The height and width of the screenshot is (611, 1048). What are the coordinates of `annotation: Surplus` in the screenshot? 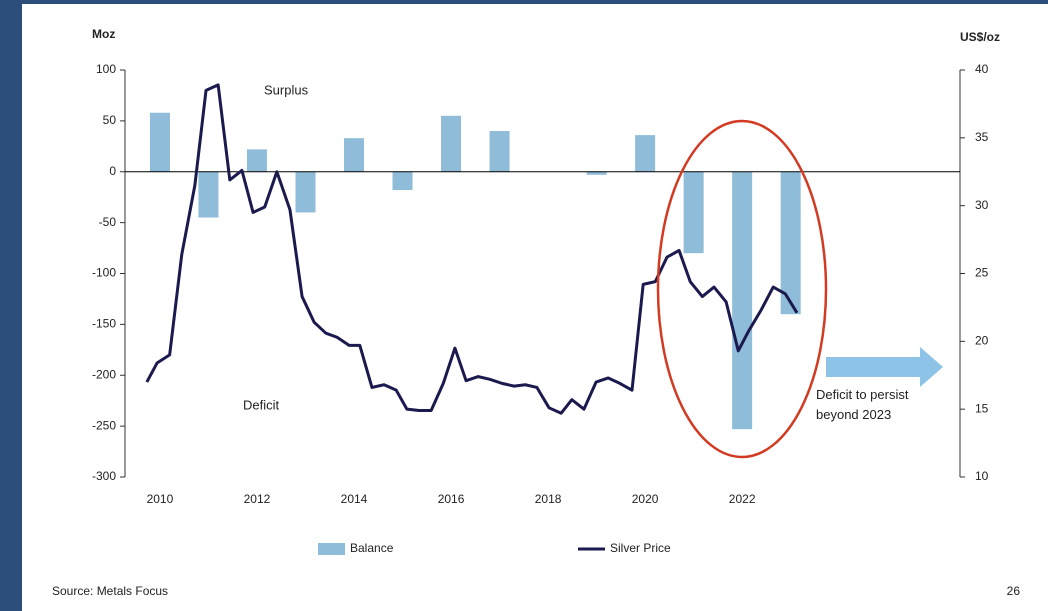 It's located at (286, 89).